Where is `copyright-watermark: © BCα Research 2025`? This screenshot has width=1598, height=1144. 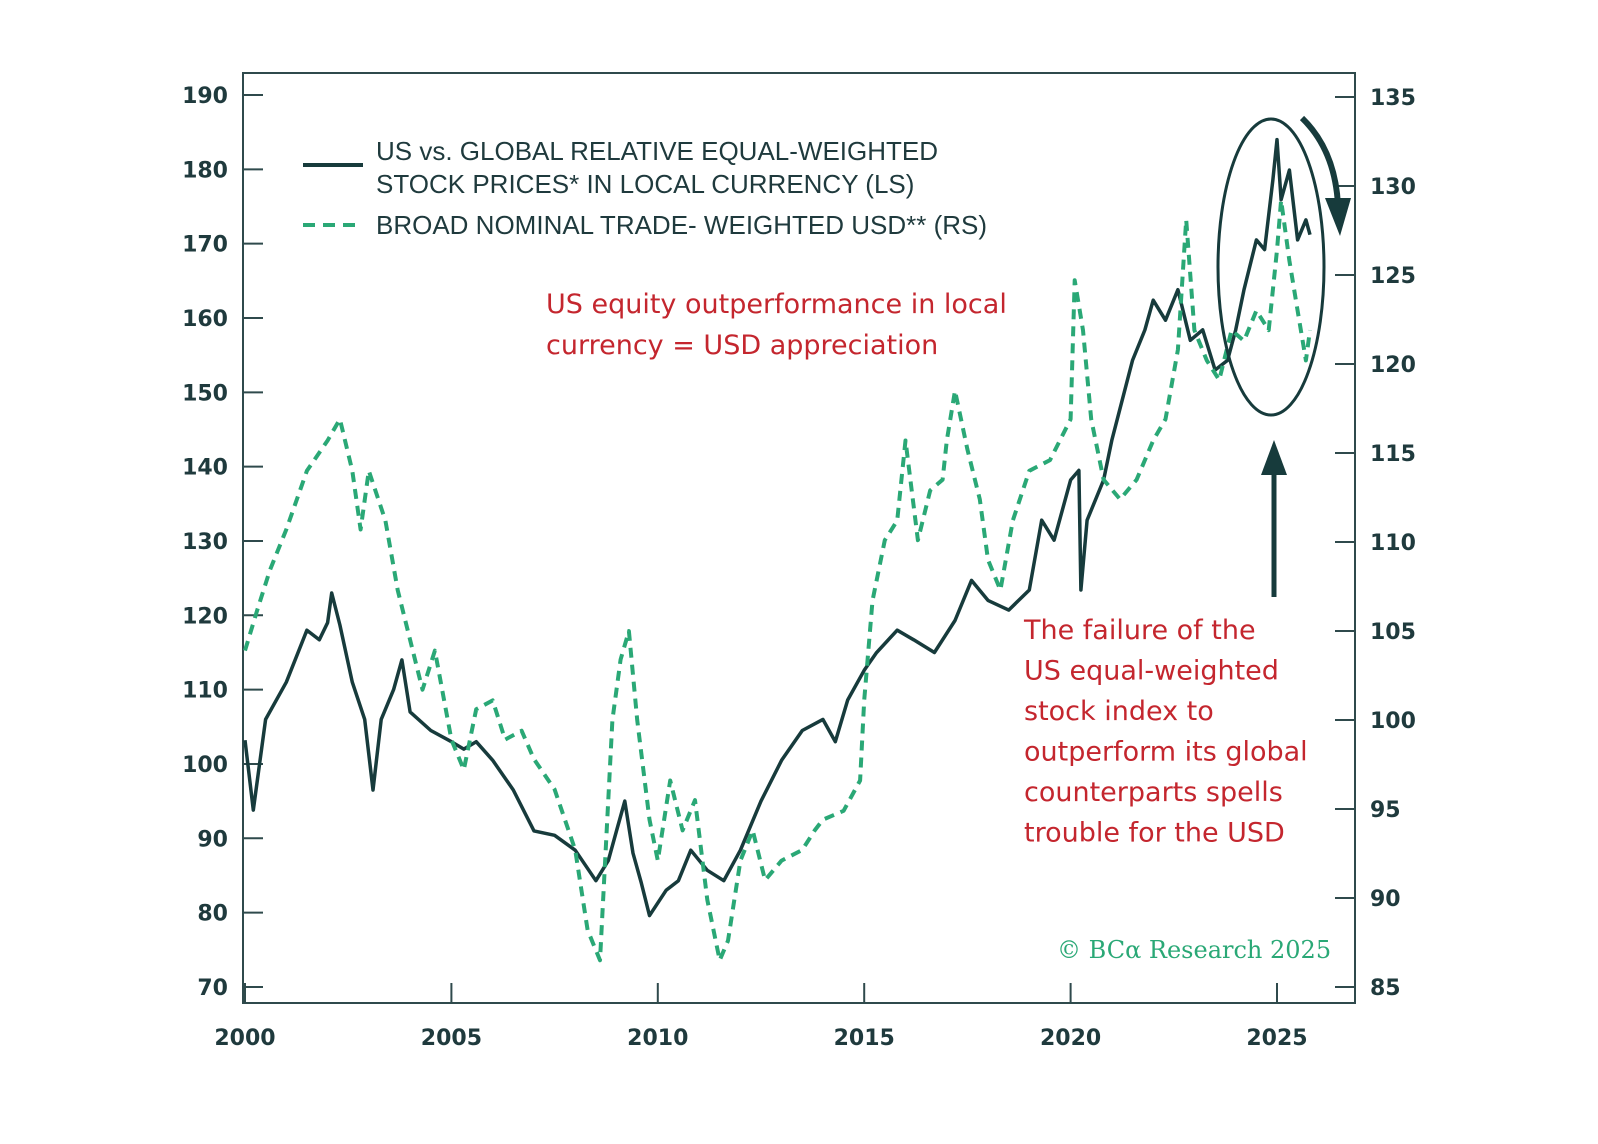 copyright-watermark: © BCα Research 2025 is located at coordinates (1194, 950).